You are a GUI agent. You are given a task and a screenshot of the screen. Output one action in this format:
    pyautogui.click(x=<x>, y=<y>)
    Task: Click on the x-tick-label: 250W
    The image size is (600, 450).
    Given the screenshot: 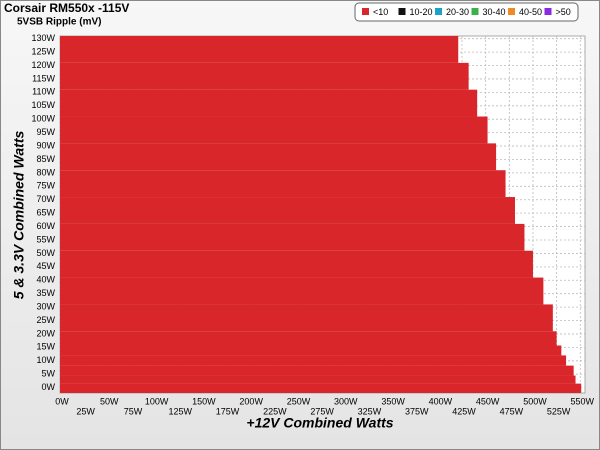 What is the action you would take?
    pyautogui.click(x=299, y=401)
    